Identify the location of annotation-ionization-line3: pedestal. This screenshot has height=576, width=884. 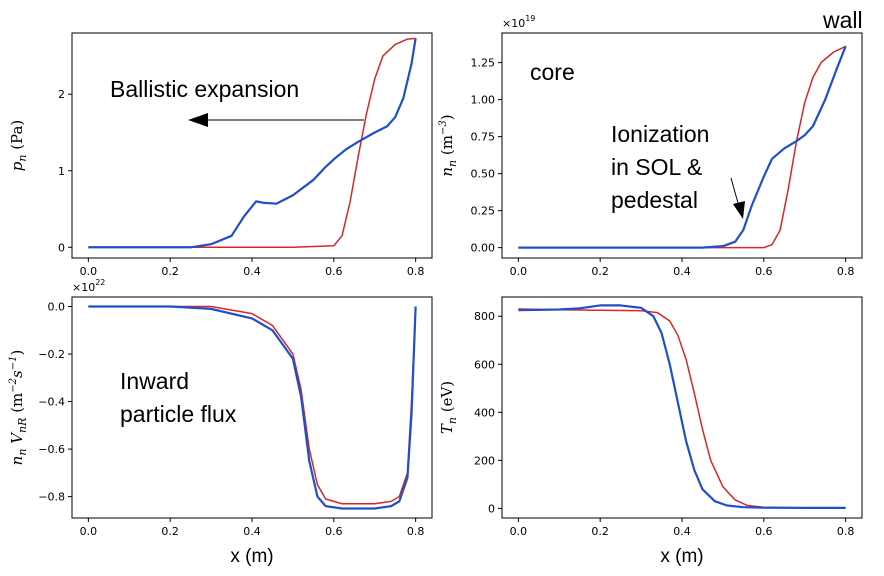
(654, 200).